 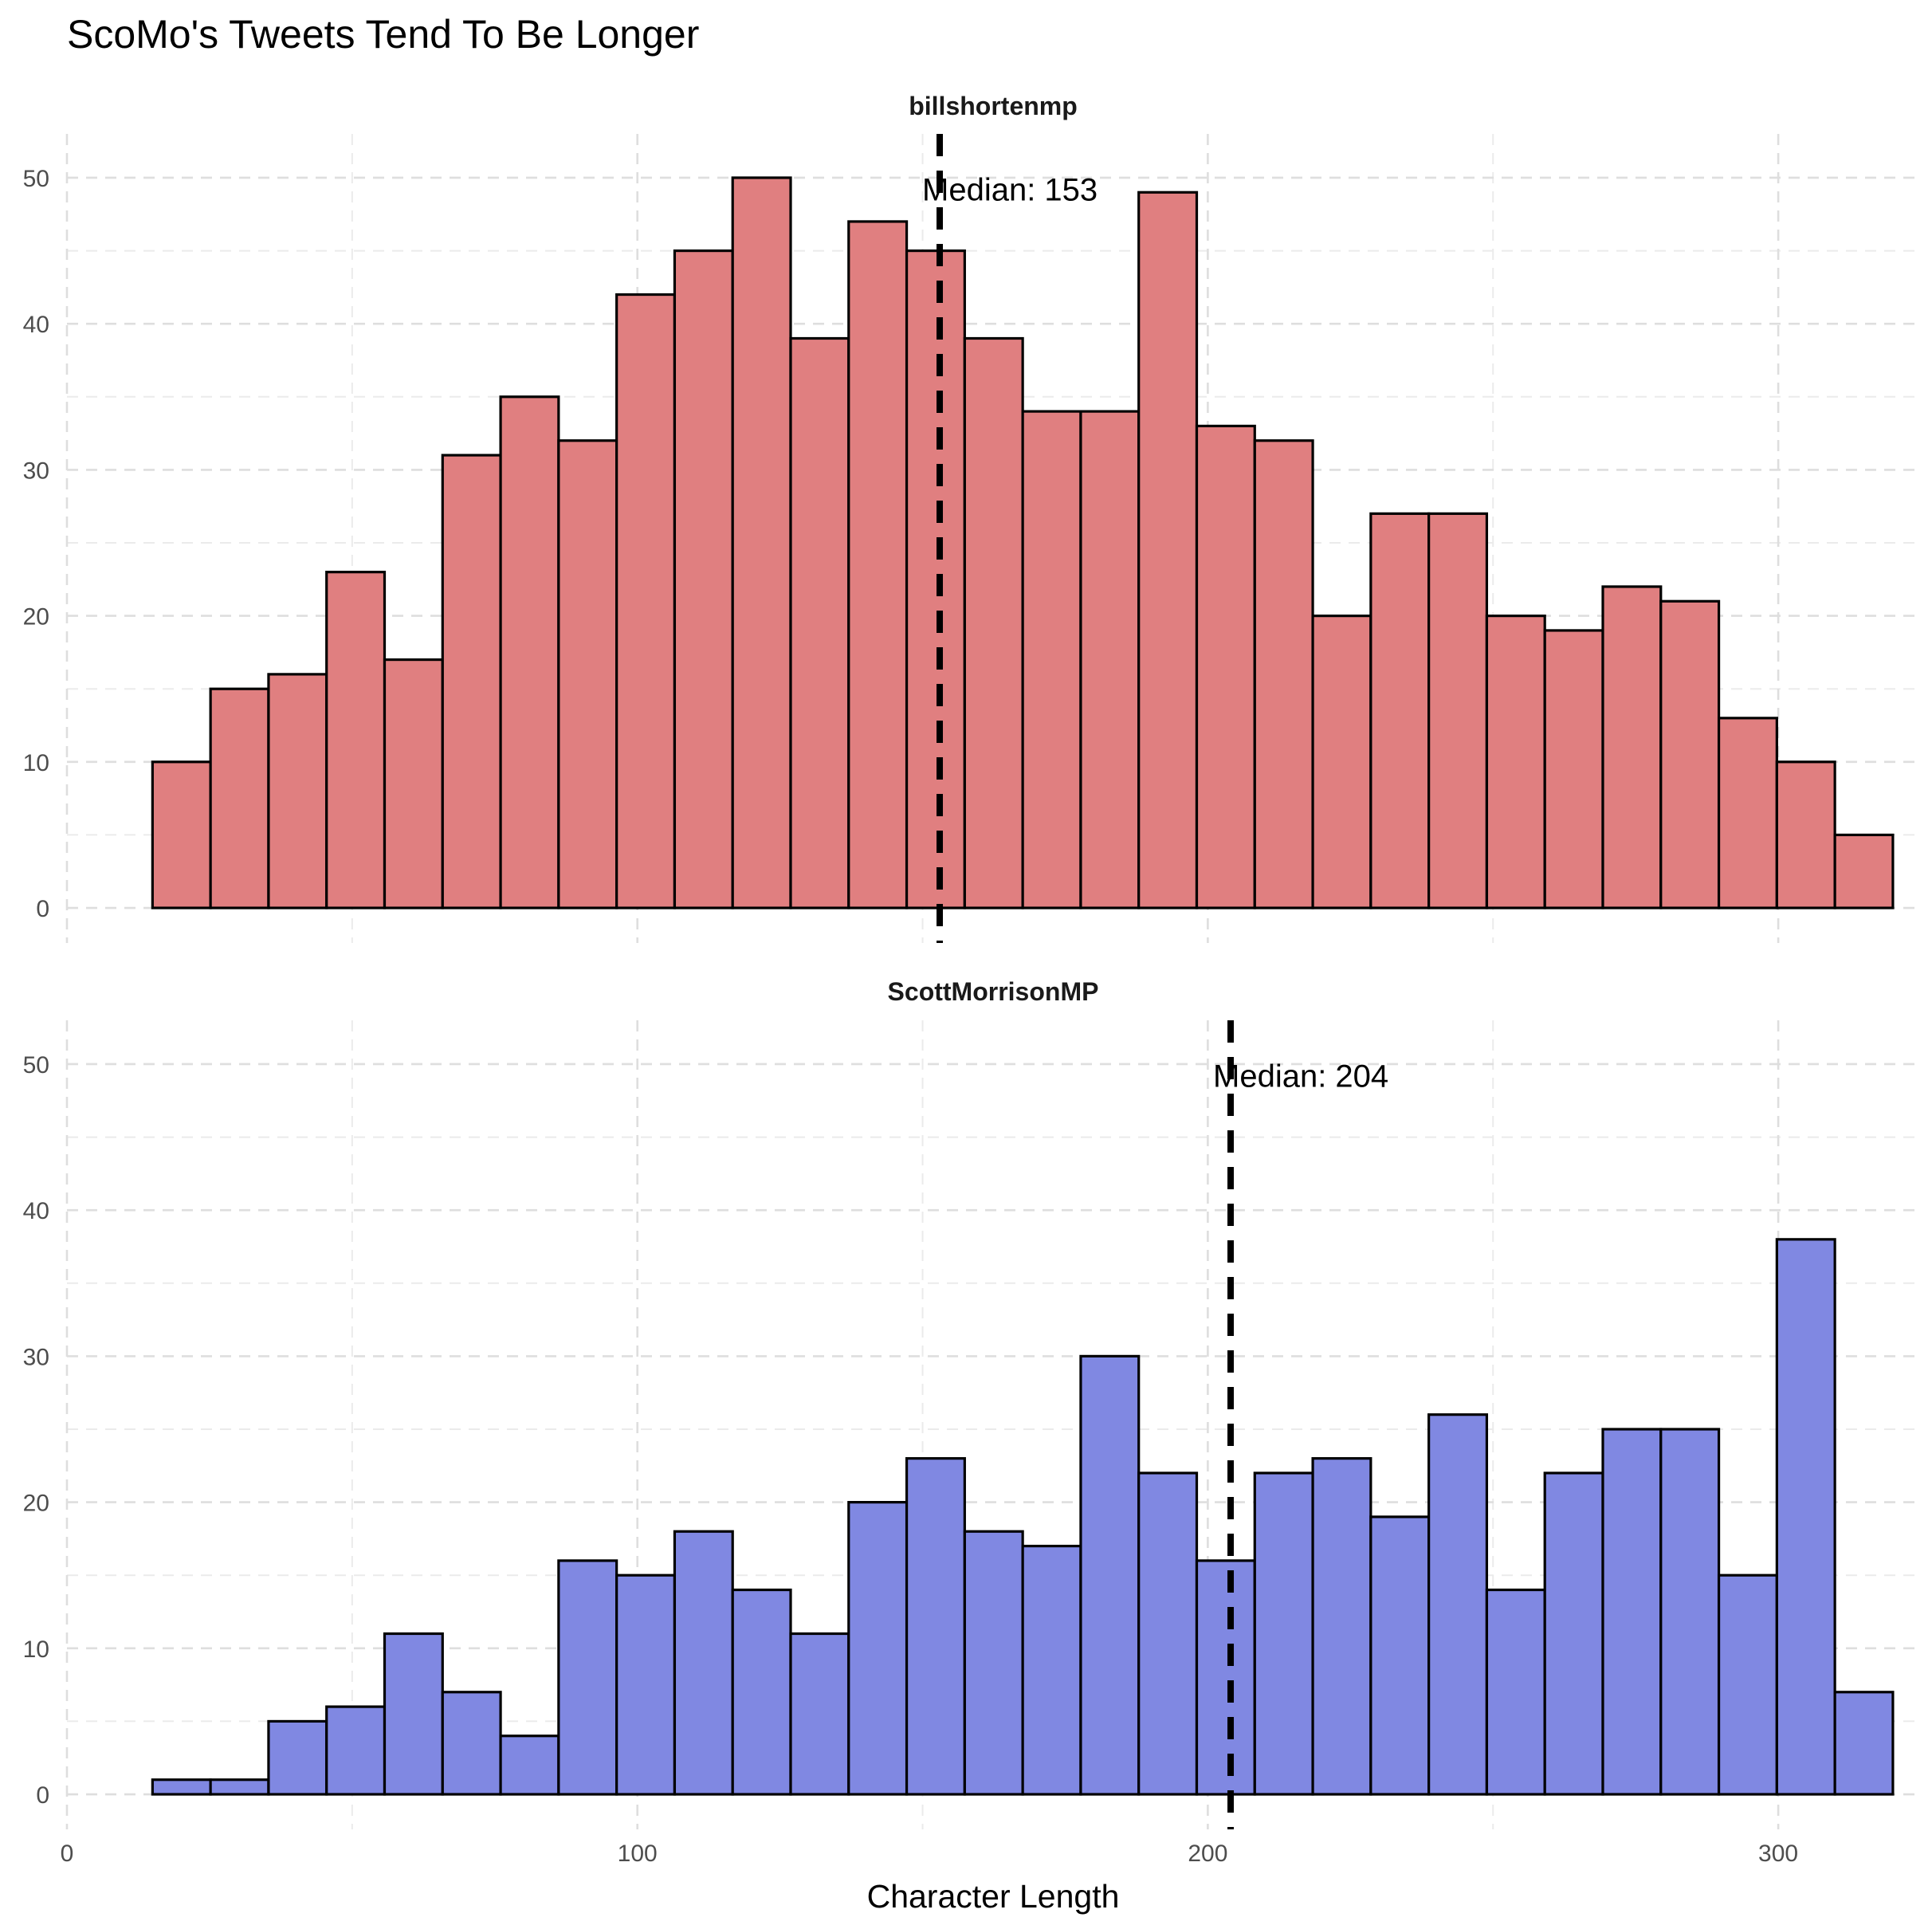 What do you see at coordinates (638, 1854) in the screenshot?
I see `x-tick-label: 100` at bounding box center [638, 1854].